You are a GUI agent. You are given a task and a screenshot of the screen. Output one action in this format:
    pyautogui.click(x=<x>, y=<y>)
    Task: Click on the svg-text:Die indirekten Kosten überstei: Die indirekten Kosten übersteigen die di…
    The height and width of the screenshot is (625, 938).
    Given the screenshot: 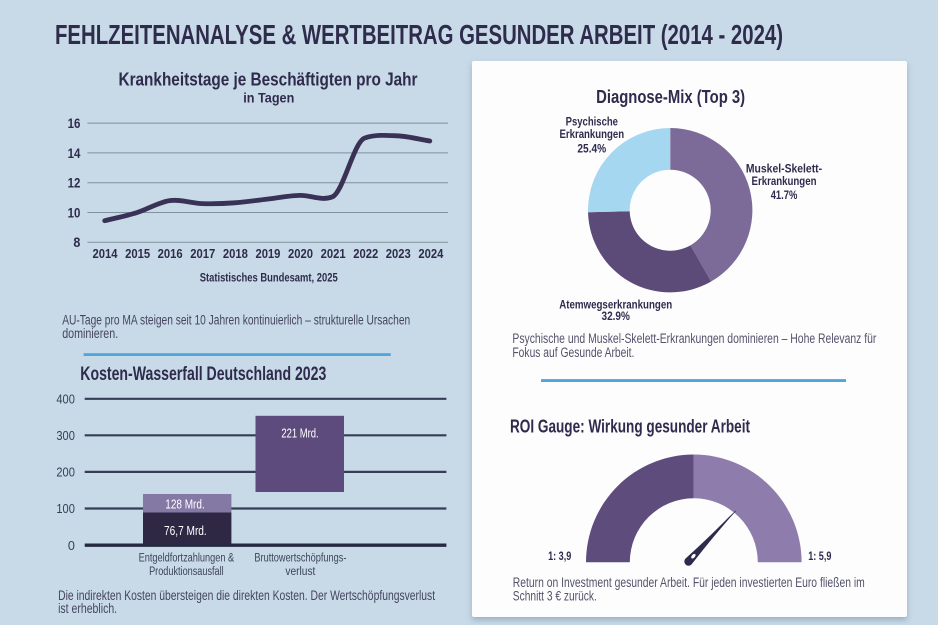 What is the action you would take?
    pyautogui.click(x=246, y=595)
    